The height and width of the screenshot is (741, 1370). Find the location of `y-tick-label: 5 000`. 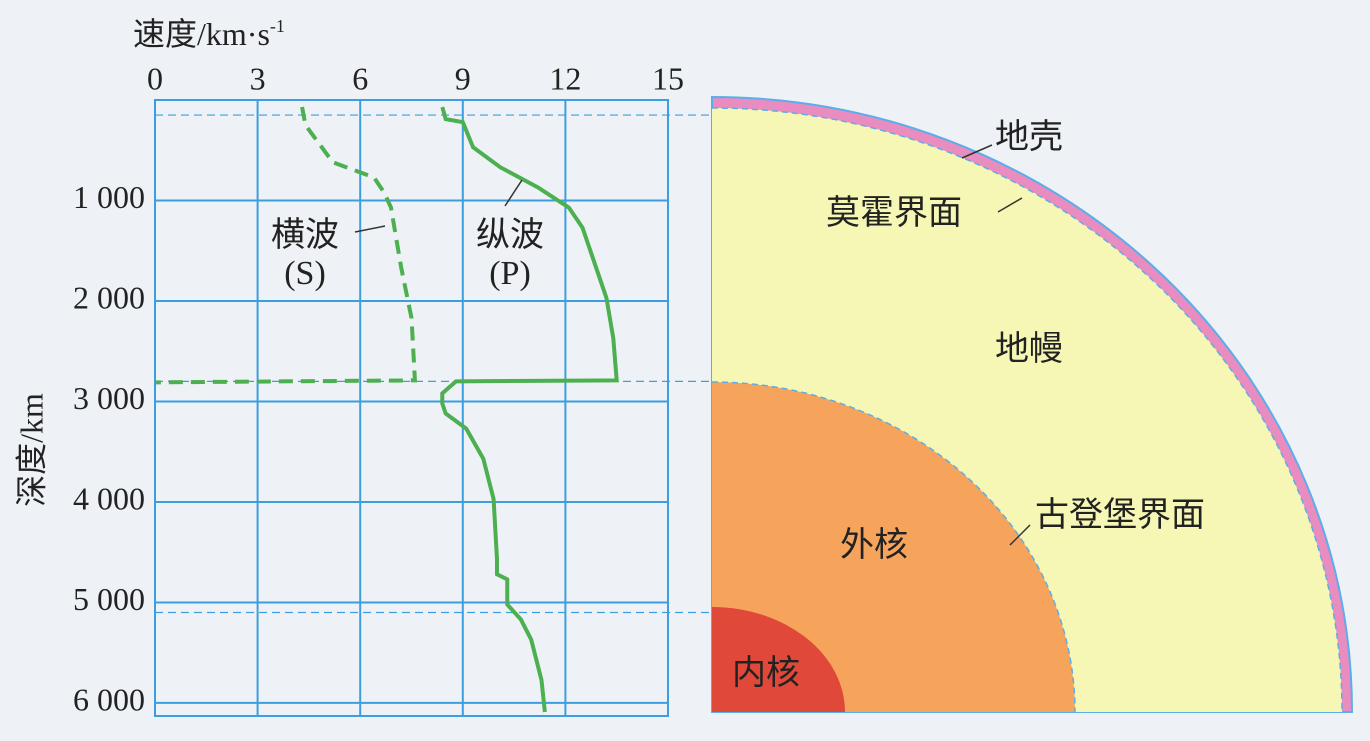

y-tick-label: 5 000 is located at coordinates (109, 599).